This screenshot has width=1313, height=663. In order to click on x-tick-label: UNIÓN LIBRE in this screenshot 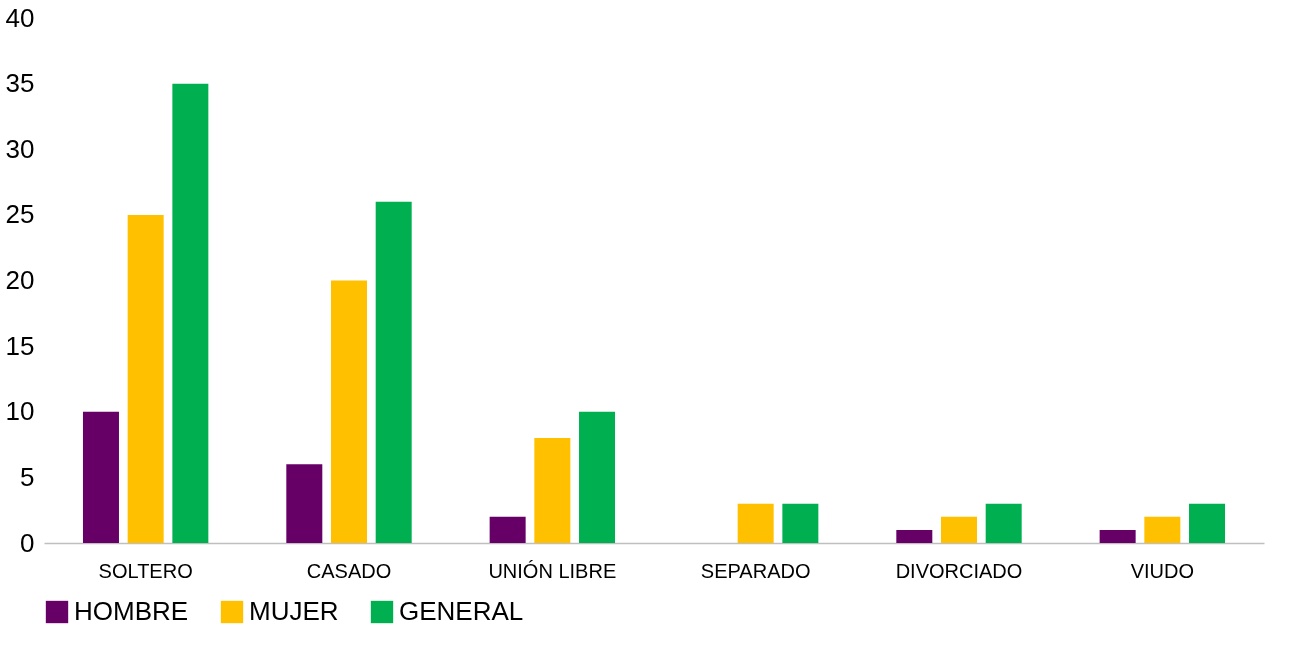, I will do `click(552, 570)`.